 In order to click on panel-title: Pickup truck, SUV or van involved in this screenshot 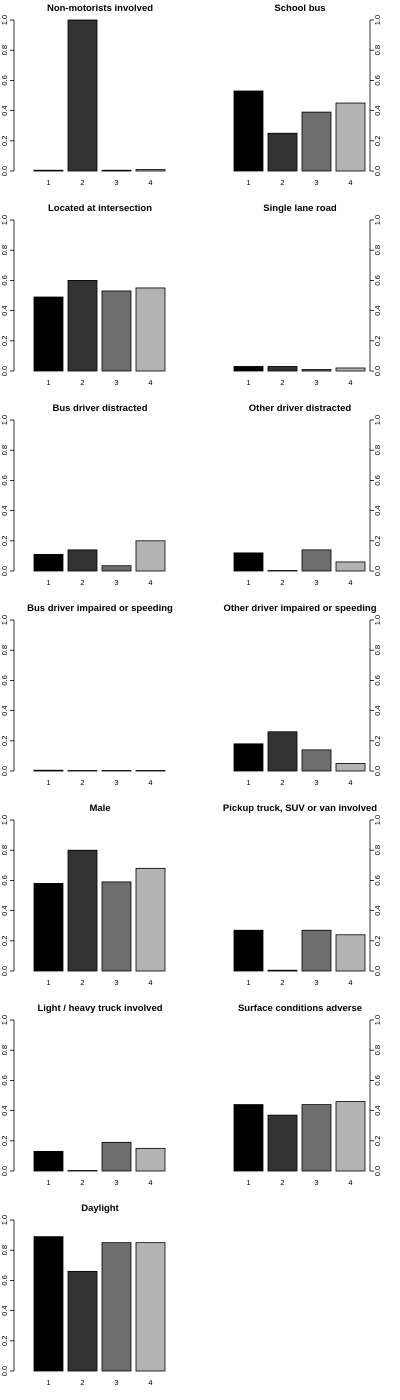, I will do `click(300, 808)`.